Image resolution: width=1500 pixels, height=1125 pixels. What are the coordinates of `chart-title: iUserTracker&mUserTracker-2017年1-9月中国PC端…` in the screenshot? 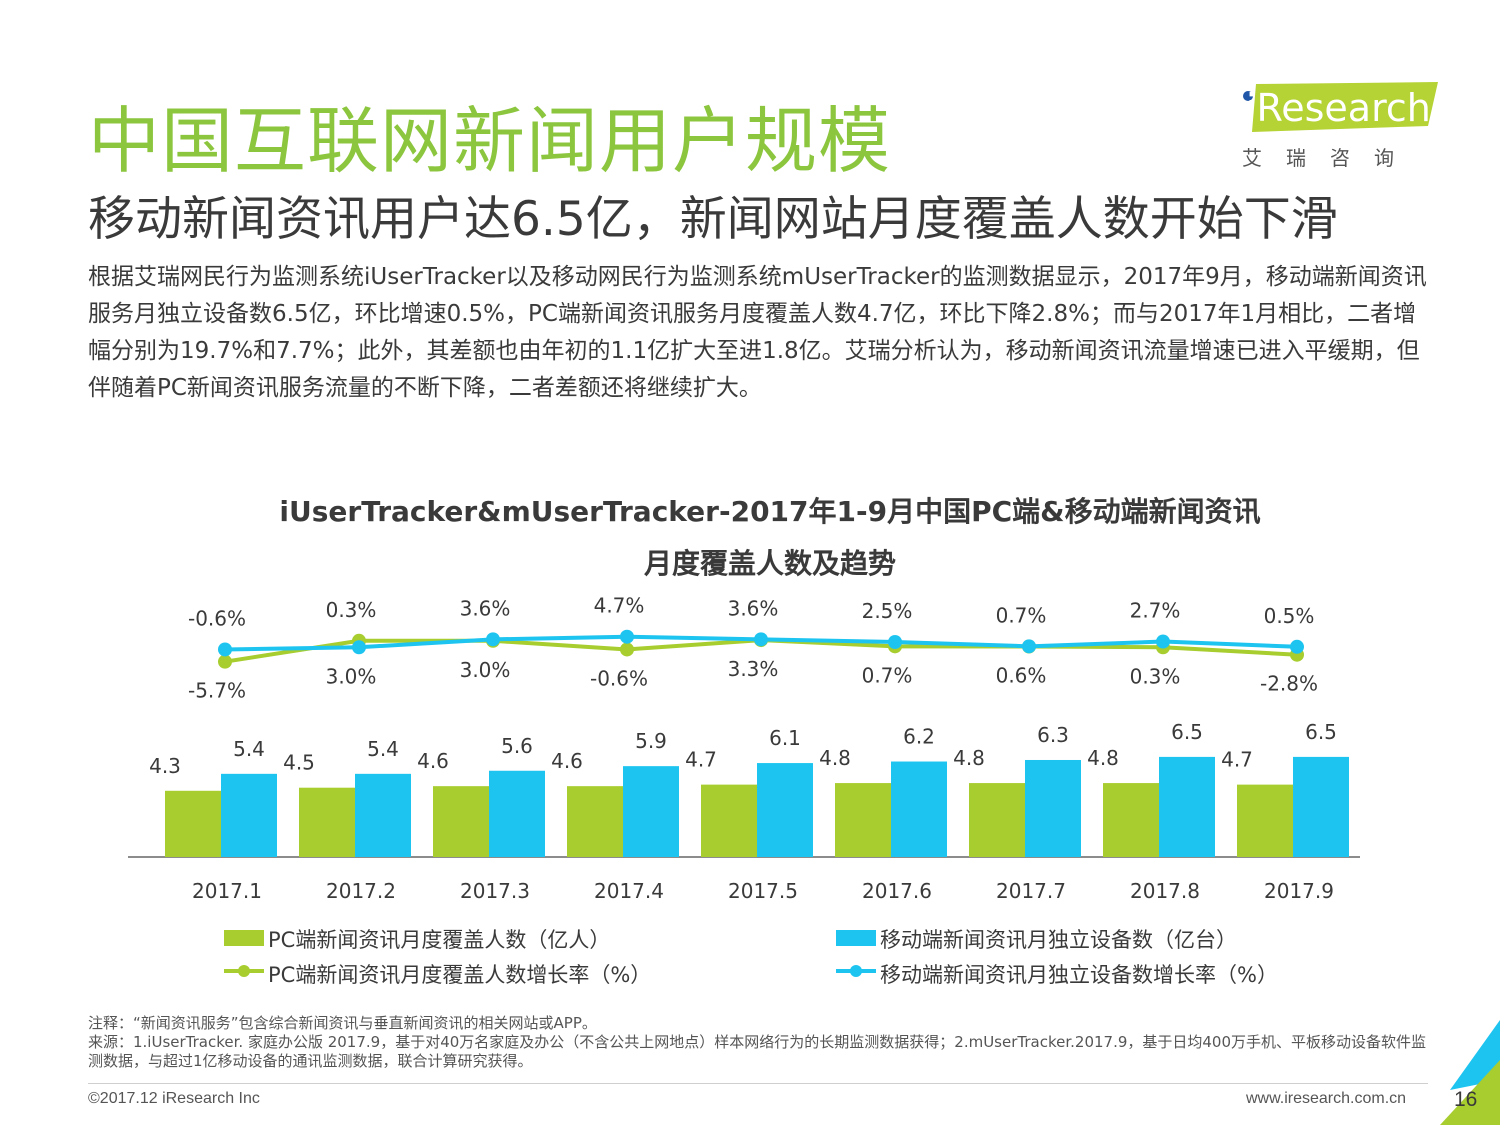 It's located at (770, 538).